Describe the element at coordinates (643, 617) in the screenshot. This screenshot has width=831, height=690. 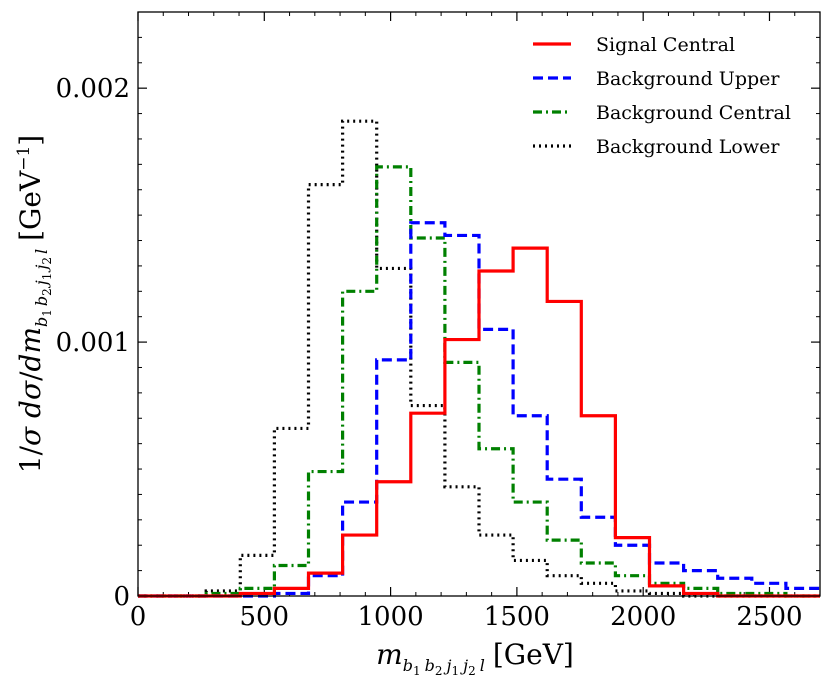
I see `x-tick-label: 2000` at that location.